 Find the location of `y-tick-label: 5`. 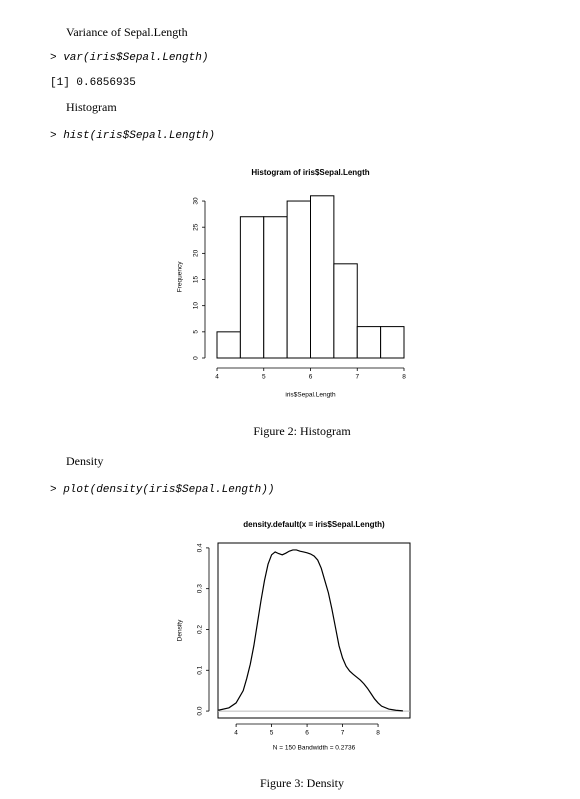

y-tick-label: 5 is located at coordinates (196, 332).